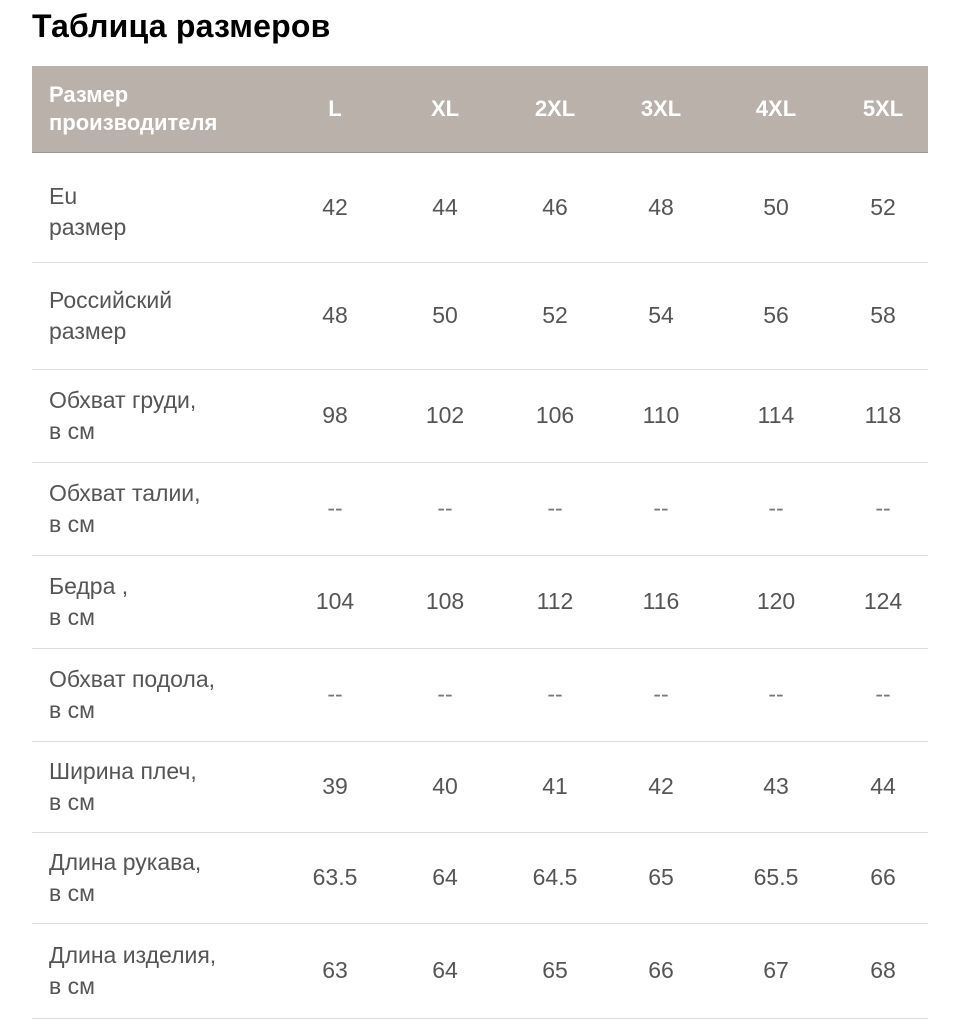 The image size is (960, 1031). What do you see at coordinates (776, 415) in the screenshot?
I see `table-cell: 114` at bounding box center [776, 415].